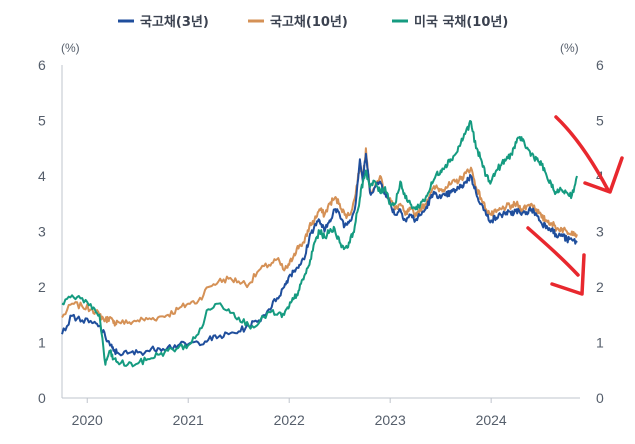 The width and height of the screenshot is (635, 444). I want to click on x-tick-label: 2022, so click(289, 420).